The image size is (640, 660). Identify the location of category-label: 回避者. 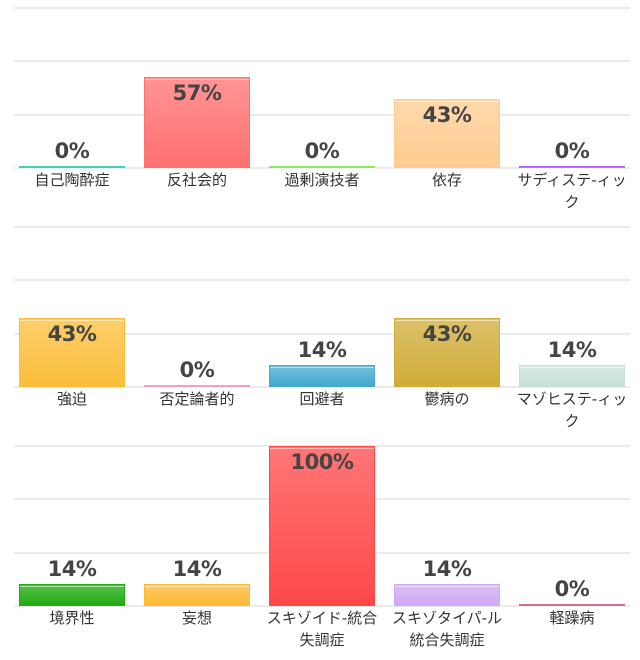
(322, 399).